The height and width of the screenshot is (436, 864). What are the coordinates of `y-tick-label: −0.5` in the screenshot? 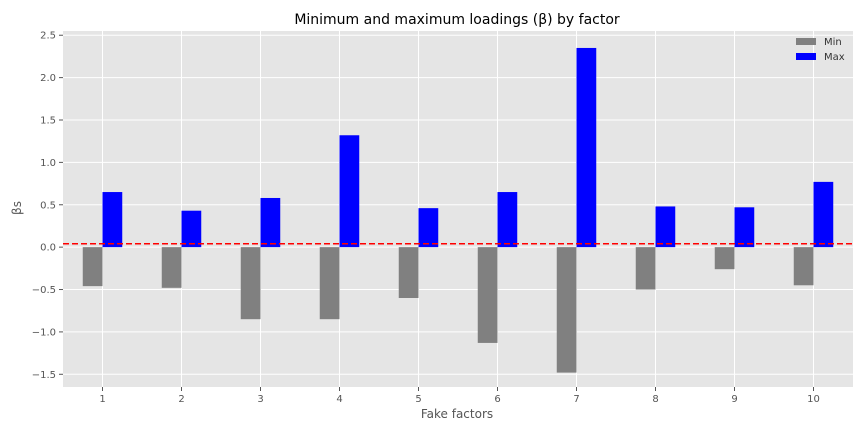 It's located at (44, 290).